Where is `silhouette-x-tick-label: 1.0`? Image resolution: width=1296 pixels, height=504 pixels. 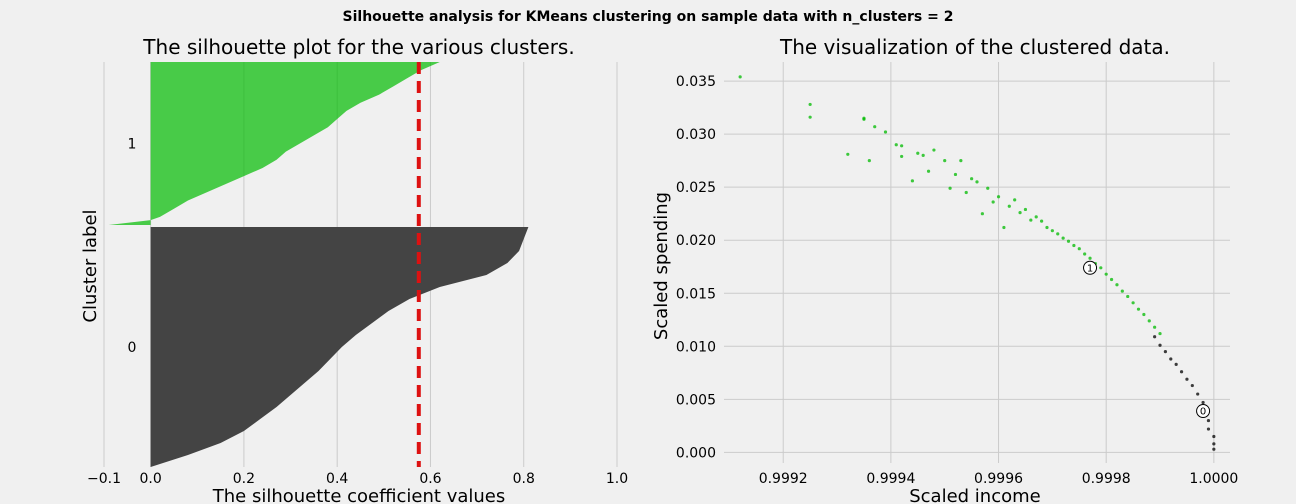
silhouette-x-tick-label: 1.0 is located at coordinates (617, 479).